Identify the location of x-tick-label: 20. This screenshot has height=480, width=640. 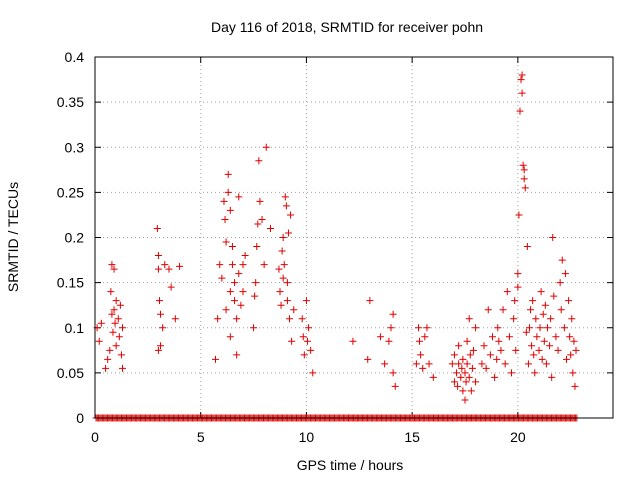
(518, 437).